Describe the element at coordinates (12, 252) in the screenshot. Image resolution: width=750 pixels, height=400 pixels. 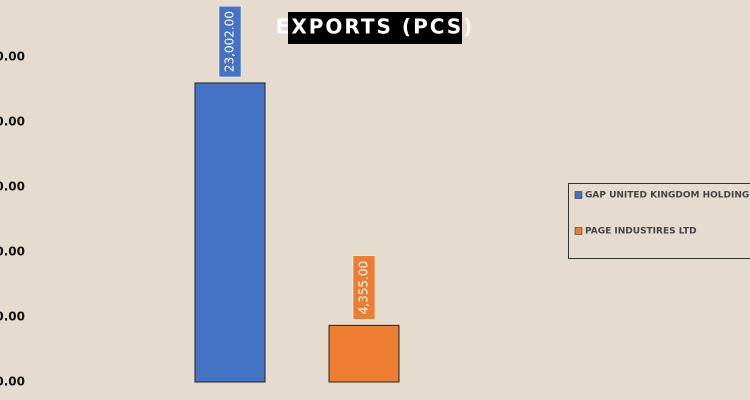
I see `y-tick-label: 10,000.00` at that location.